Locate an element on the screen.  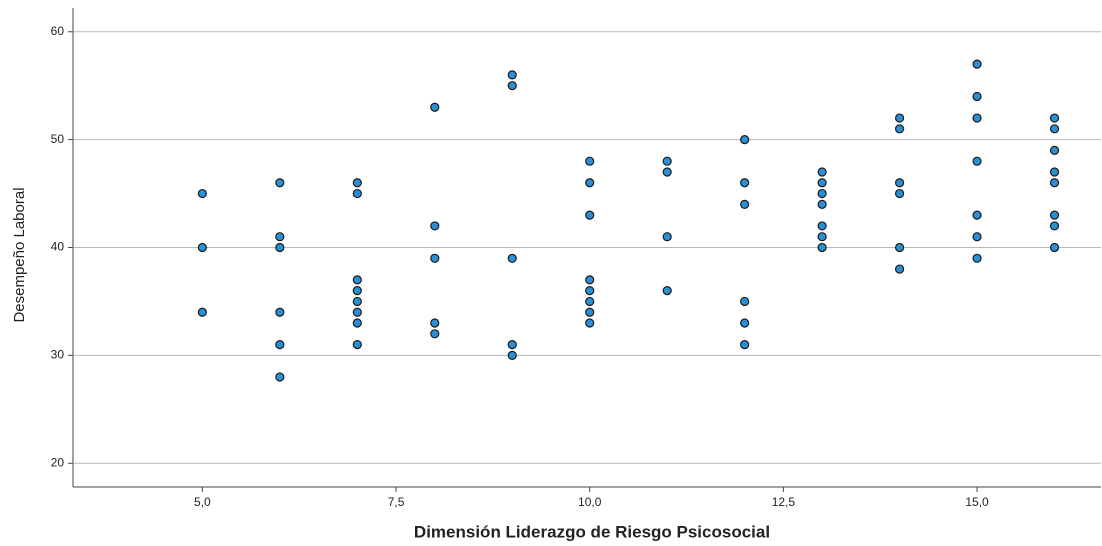
x-tick-label: 7,5 is located at coordinates (396, 502).